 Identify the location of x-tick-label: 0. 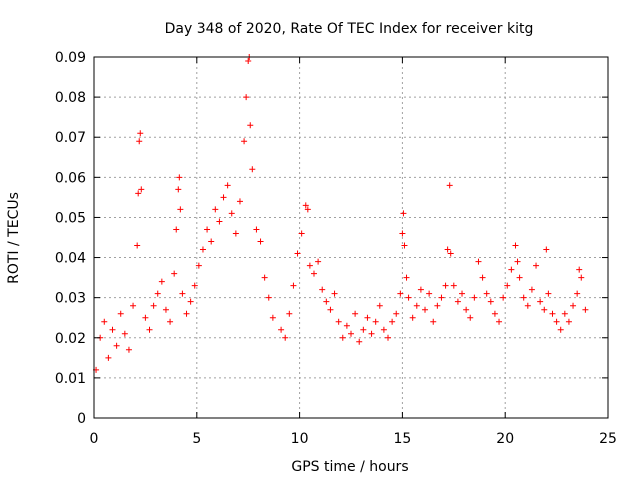
(94, 439).